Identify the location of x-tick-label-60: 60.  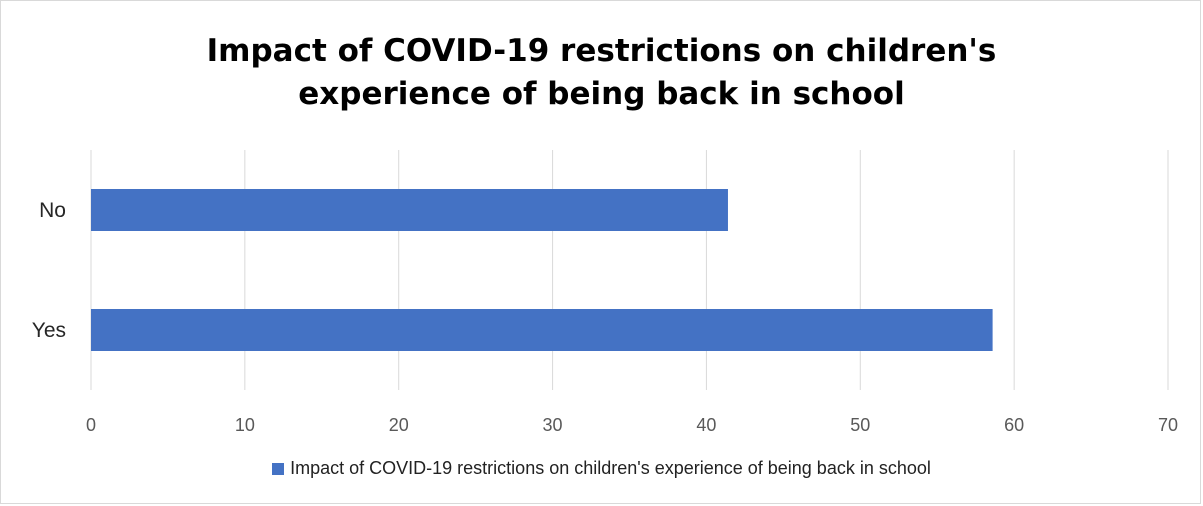
(1014, 425).